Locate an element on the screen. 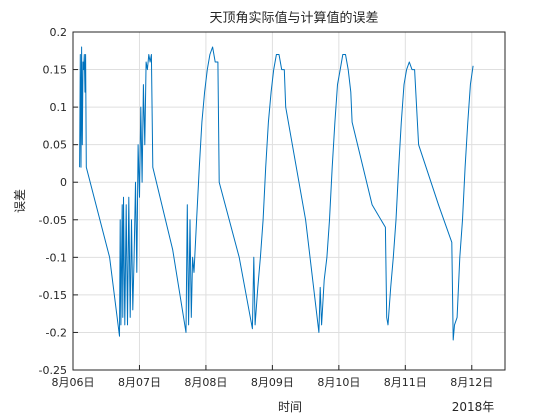  x-tick-label: 8月11日 is located at coordinates (405, 382).